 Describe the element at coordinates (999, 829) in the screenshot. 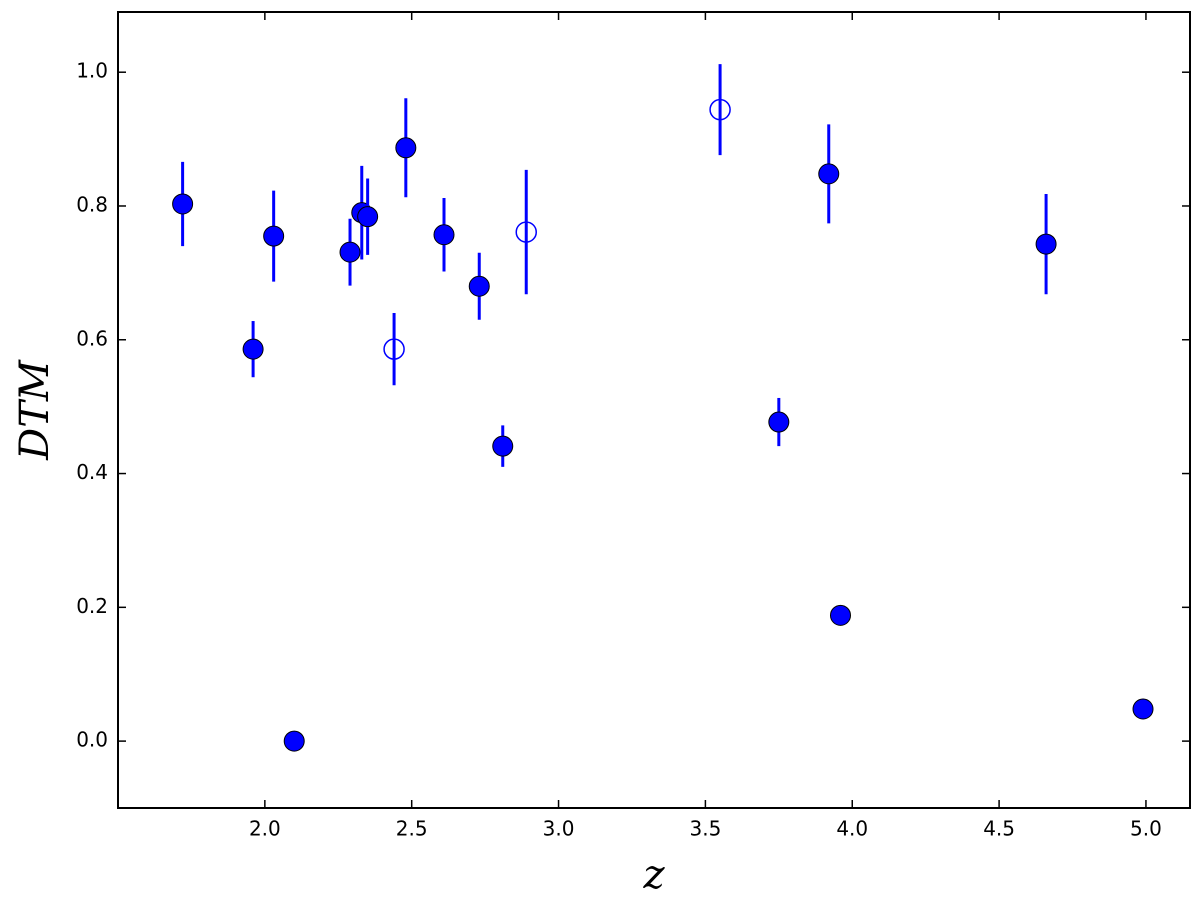

I see `x-tick-label: 4.5` at that location.